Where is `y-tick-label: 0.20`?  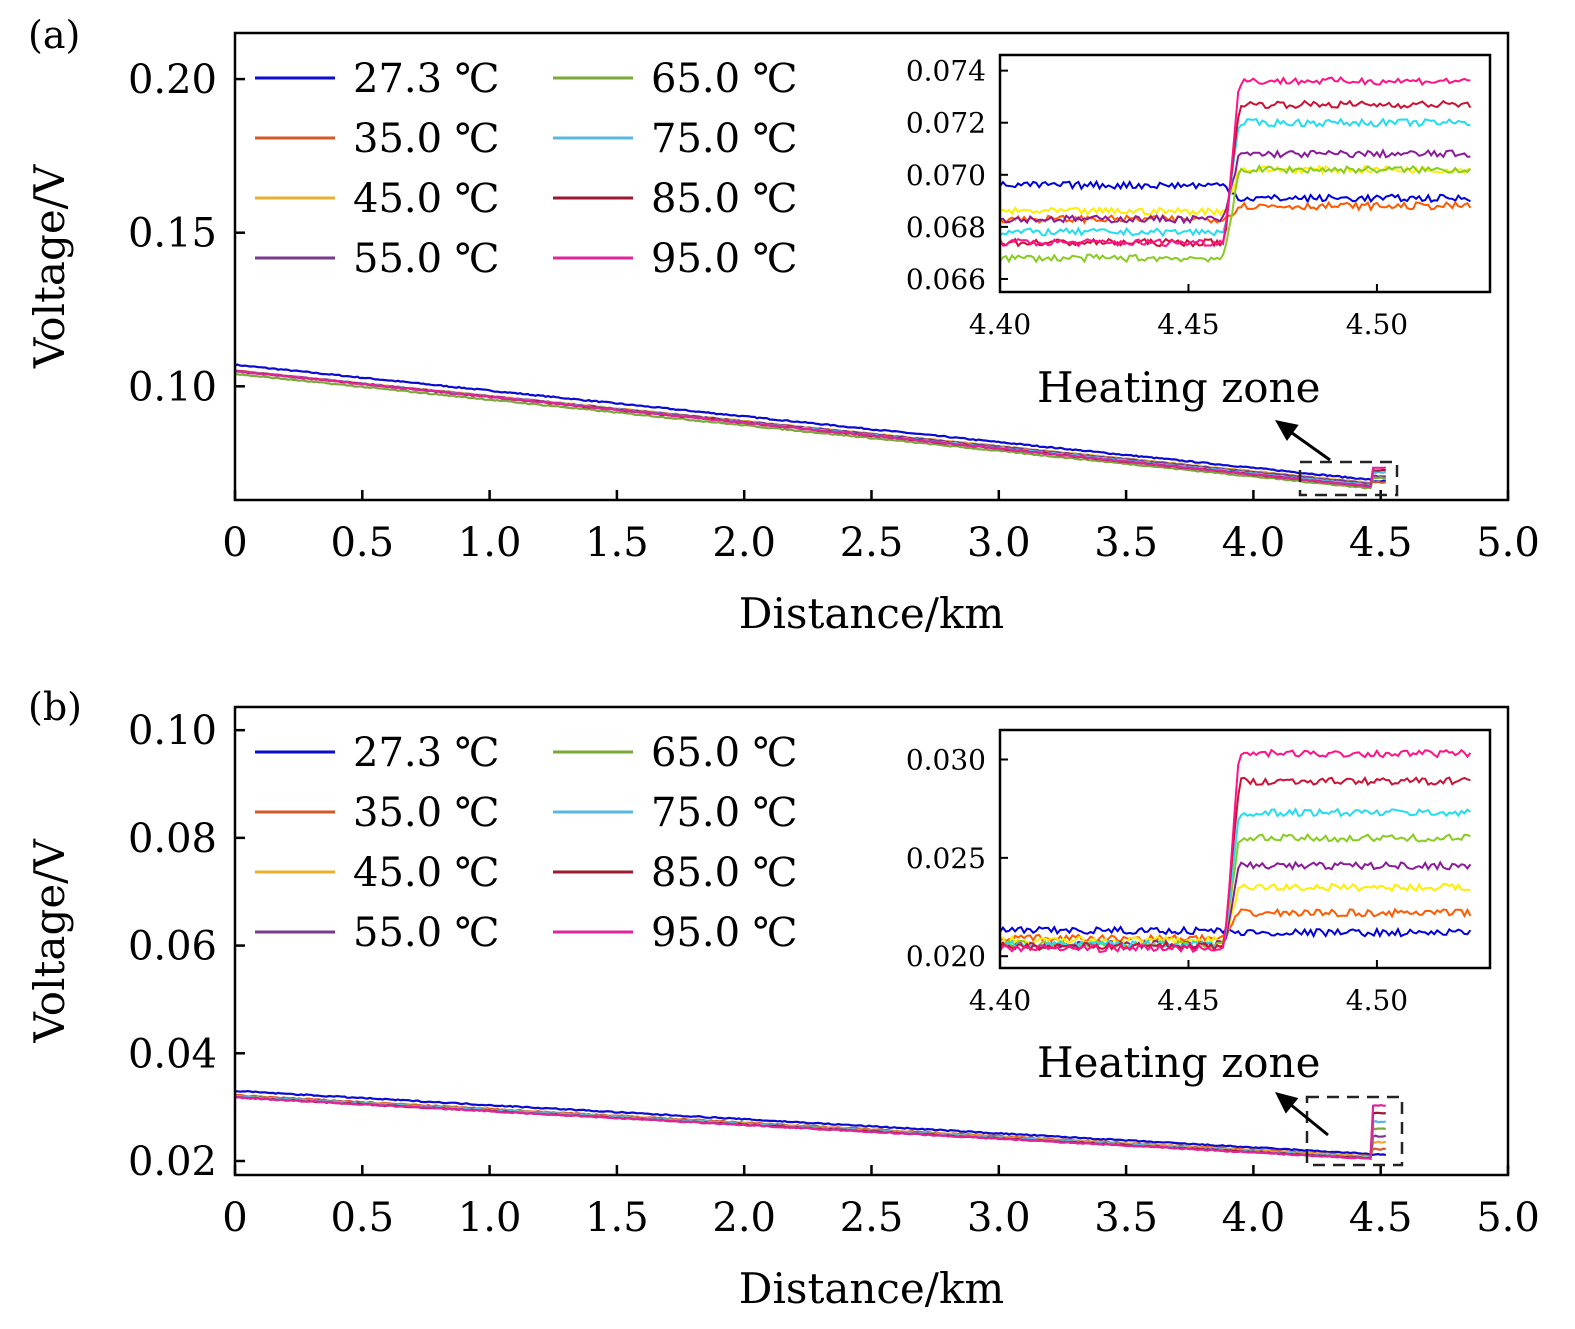
y-tick-label: 0.20 is located at coordinates (172, 80).